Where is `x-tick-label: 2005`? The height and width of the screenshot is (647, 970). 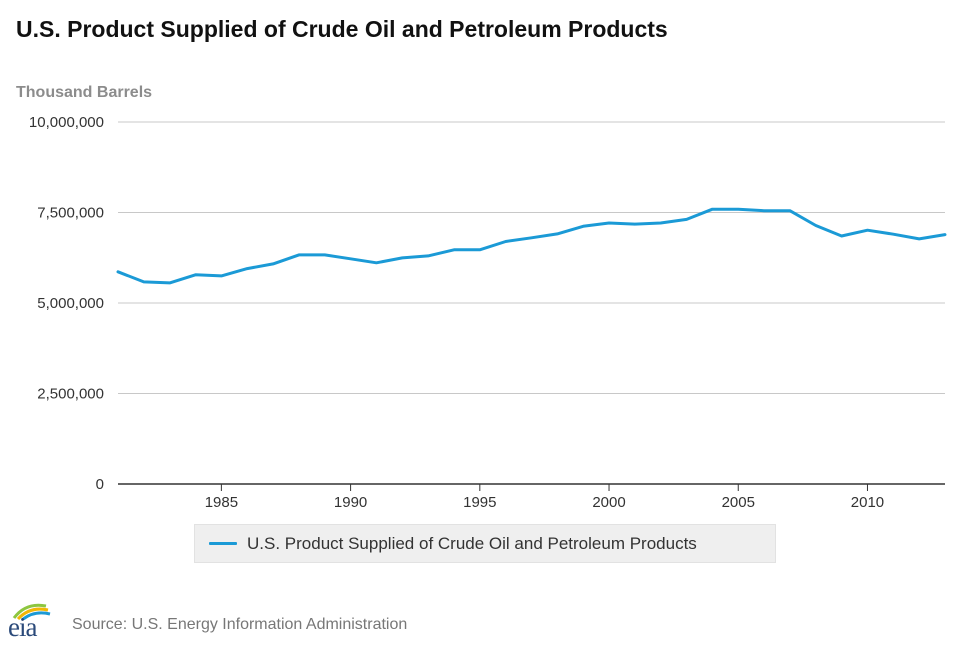 x-tick-label: 2005 is located at coordinates (738, 502).